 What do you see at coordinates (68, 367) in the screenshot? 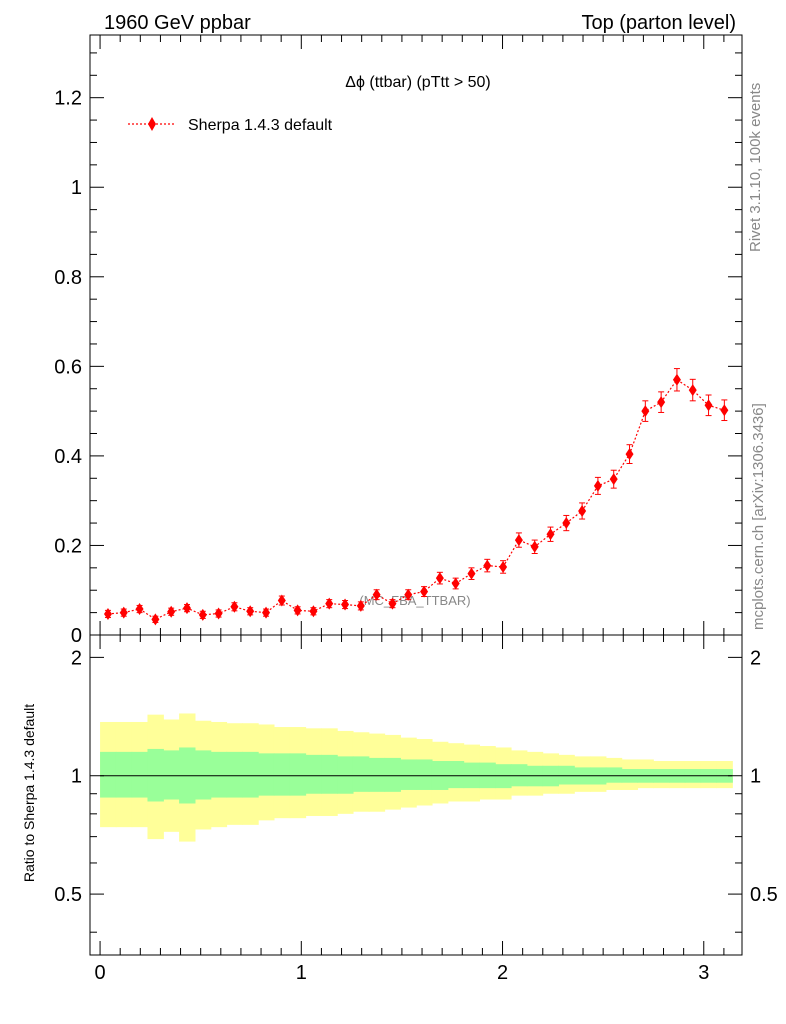
I see `y-tick-label: 0.6` at bounding box center [68, 367].